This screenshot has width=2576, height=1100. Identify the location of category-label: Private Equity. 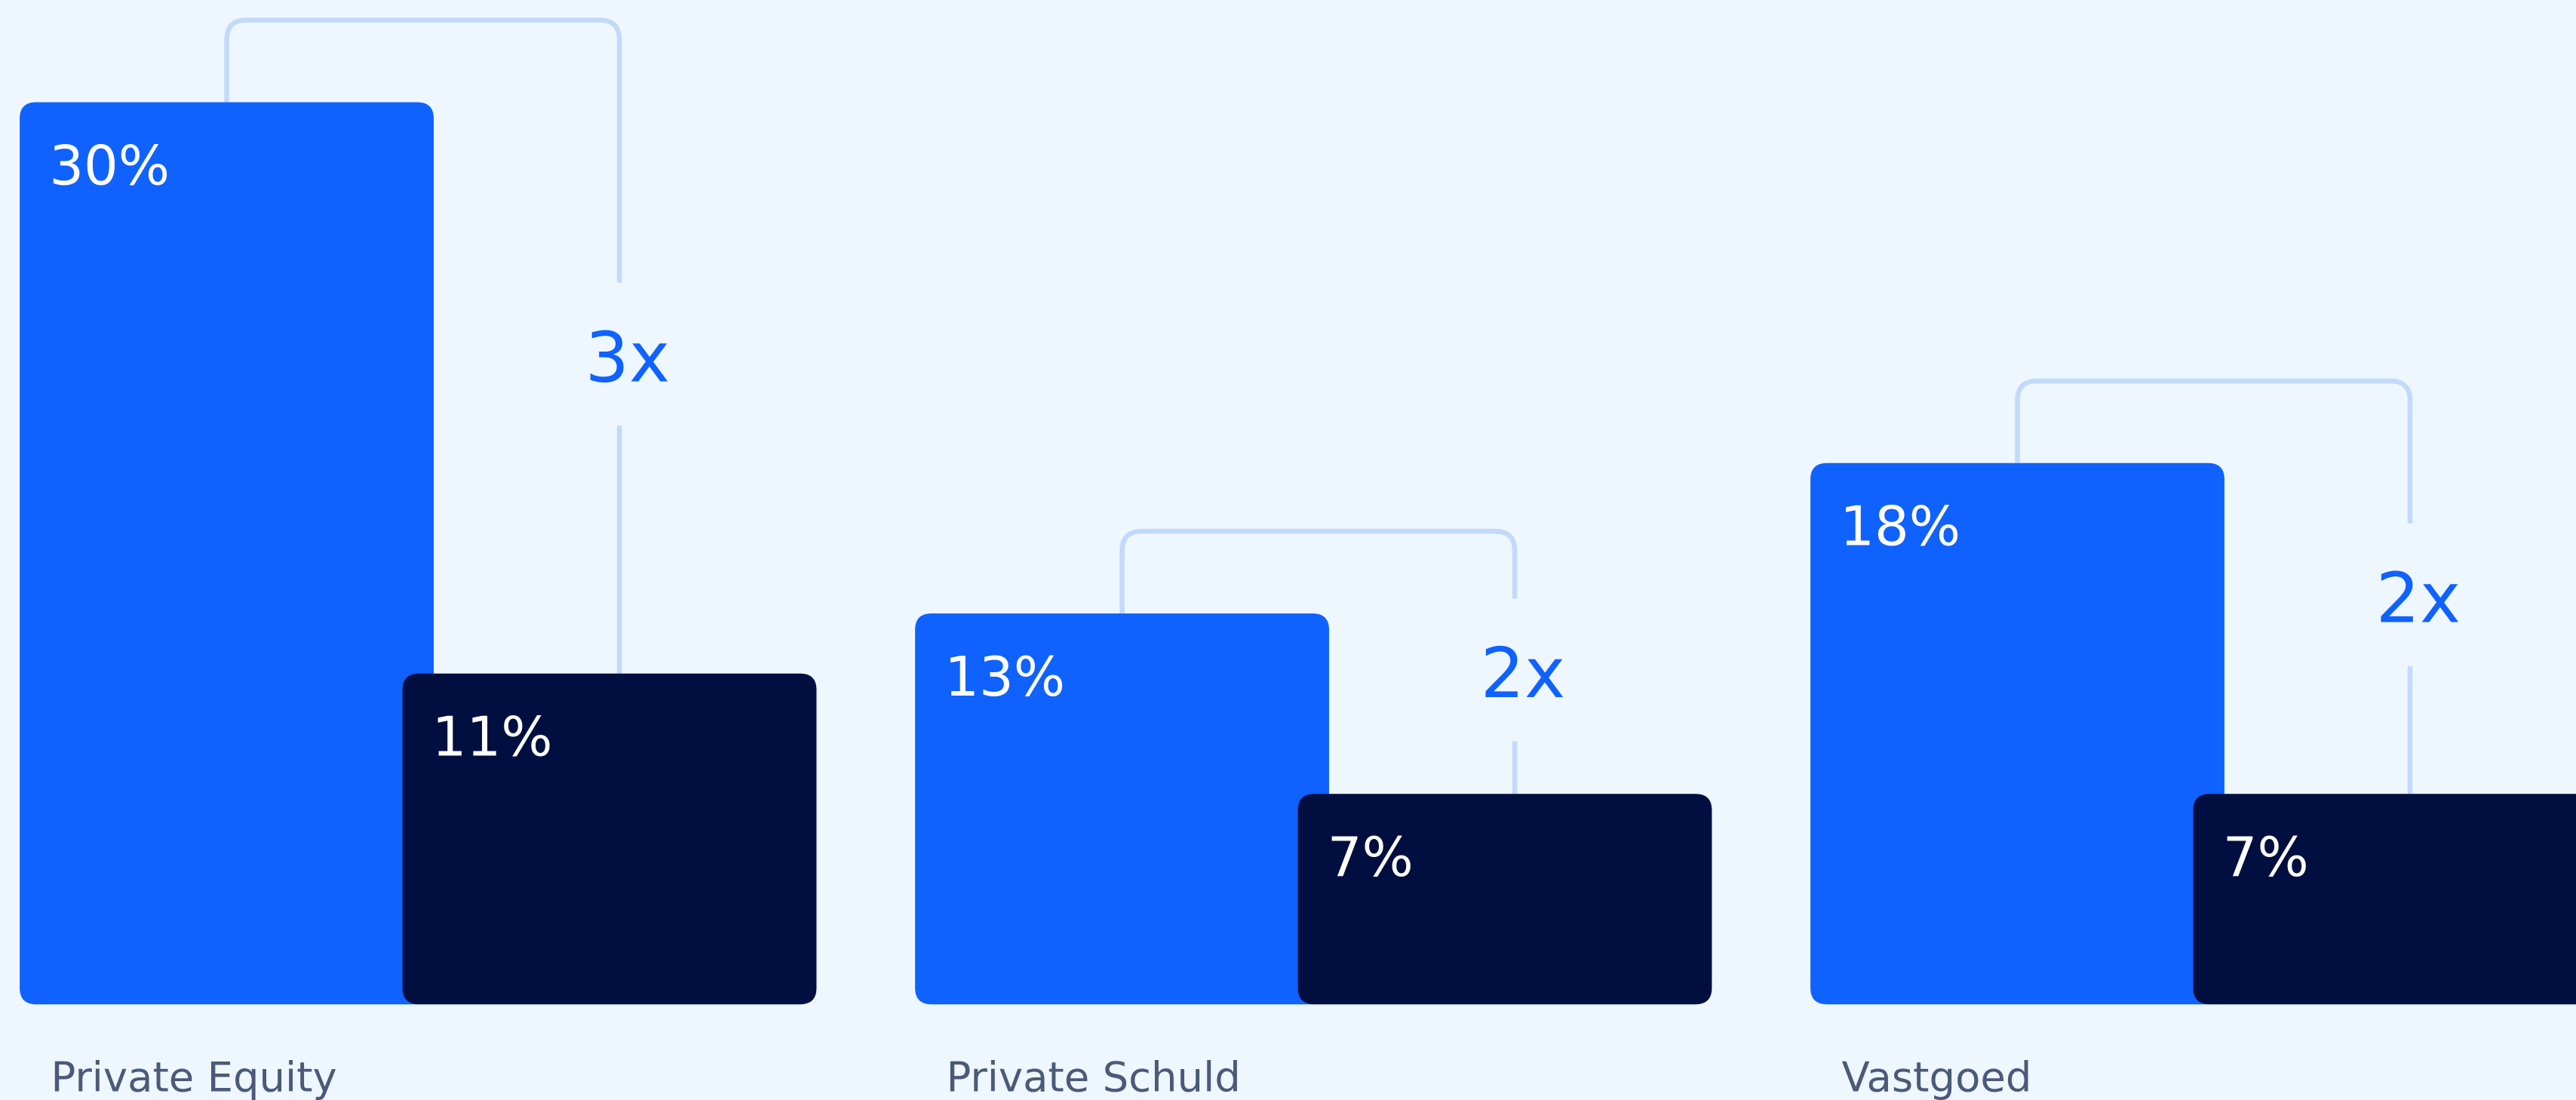
(194, 1076).